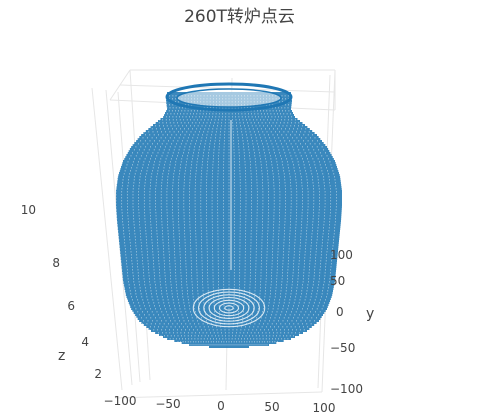 The image size is (479, 417). What do you see at coordinates (324, 408) in the screenshot?
I see `x-tick-label: 100` at bounding box center [324, 408].